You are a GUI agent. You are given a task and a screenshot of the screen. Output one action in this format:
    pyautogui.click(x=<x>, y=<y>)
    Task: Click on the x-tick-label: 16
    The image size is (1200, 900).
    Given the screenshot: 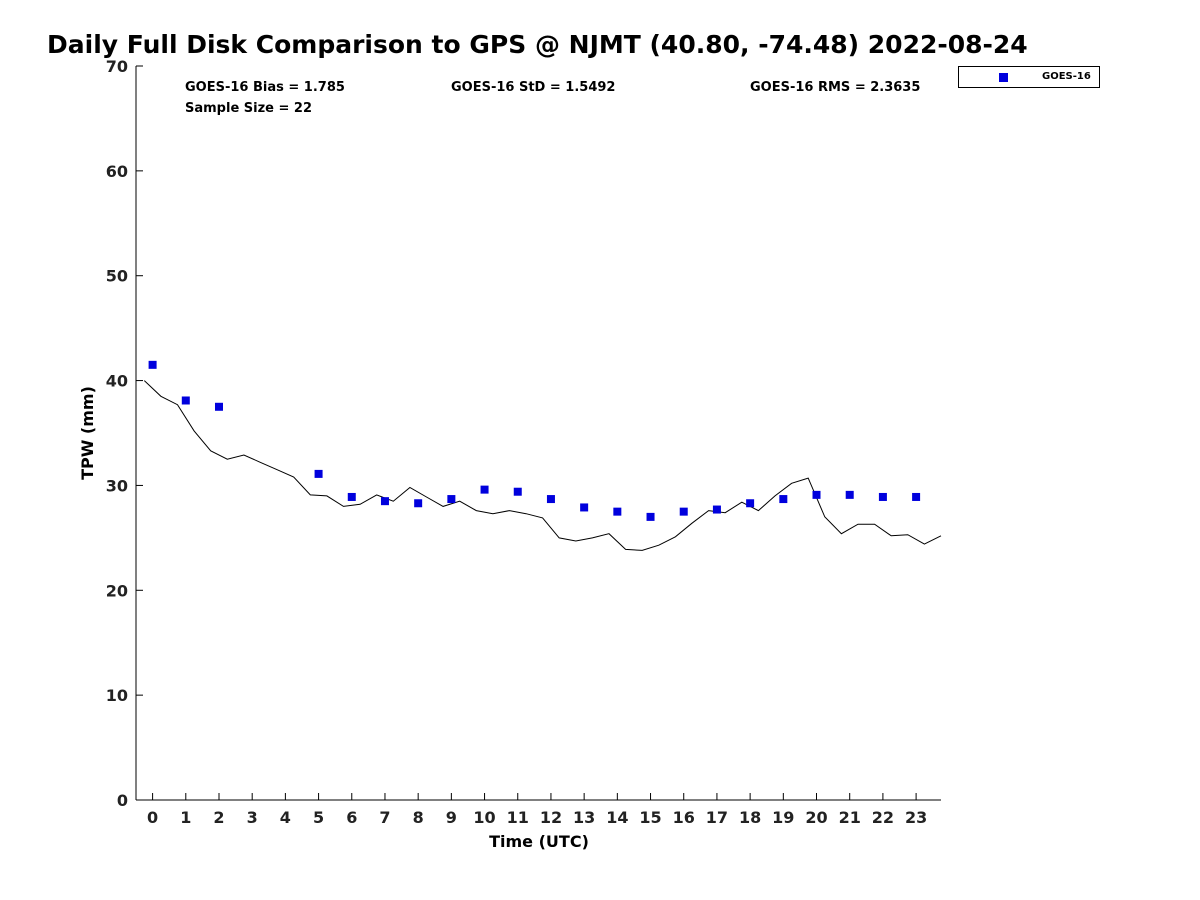 What is the action you would take?
    pyautogui.click(x=684, y=817)
    